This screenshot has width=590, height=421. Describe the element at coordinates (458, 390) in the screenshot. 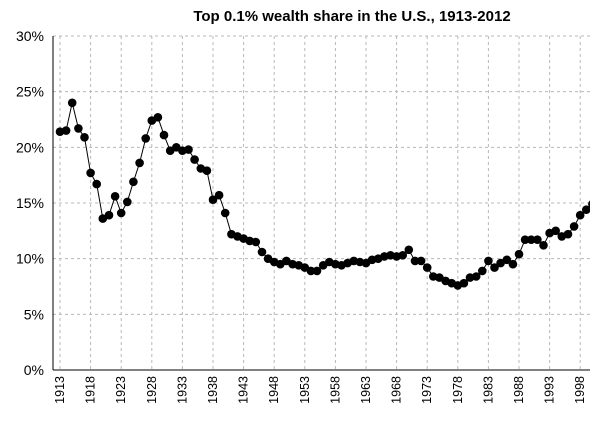

I see `x-tick-label: 1978` at that location.